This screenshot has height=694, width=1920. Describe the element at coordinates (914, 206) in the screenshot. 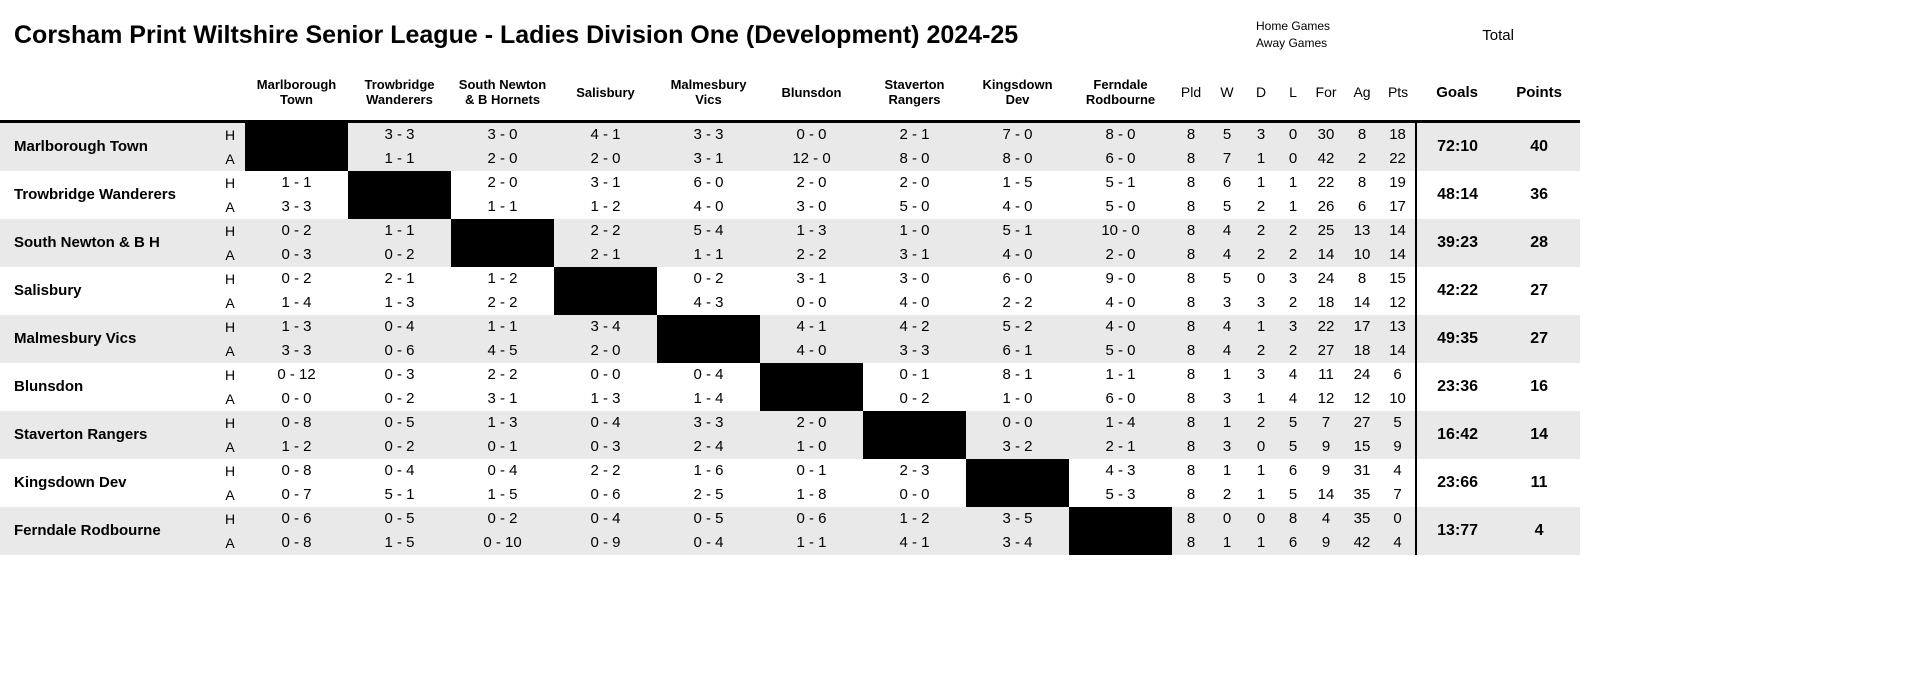

I see `result-cell: 5 - 0` at that location.